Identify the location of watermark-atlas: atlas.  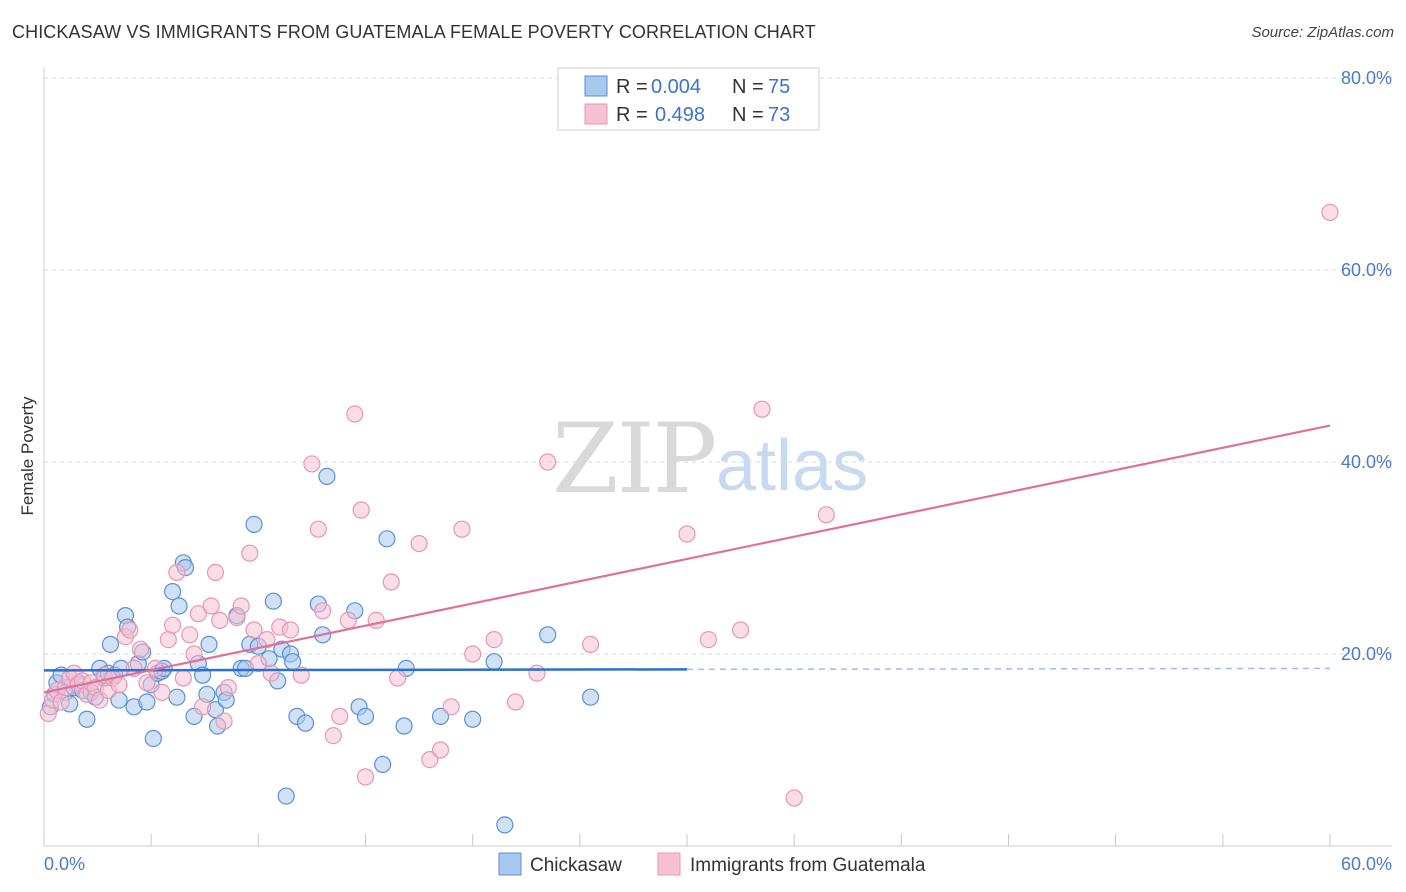
(792, 466).